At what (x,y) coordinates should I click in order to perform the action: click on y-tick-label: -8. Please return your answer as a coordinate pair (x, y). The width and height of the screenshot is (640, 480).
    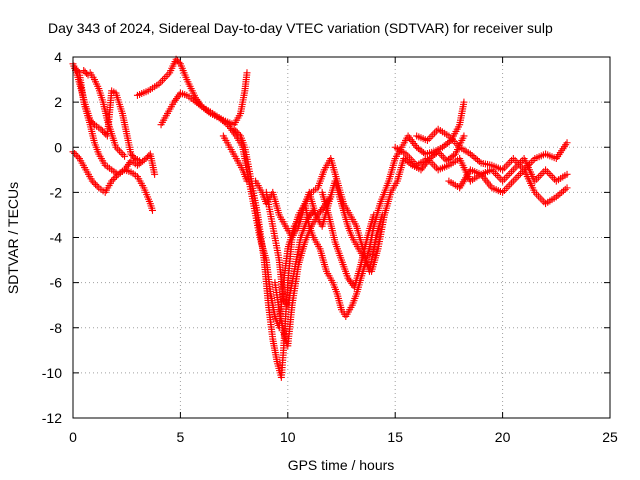
    Looking at the image, I should click on (56, 328).